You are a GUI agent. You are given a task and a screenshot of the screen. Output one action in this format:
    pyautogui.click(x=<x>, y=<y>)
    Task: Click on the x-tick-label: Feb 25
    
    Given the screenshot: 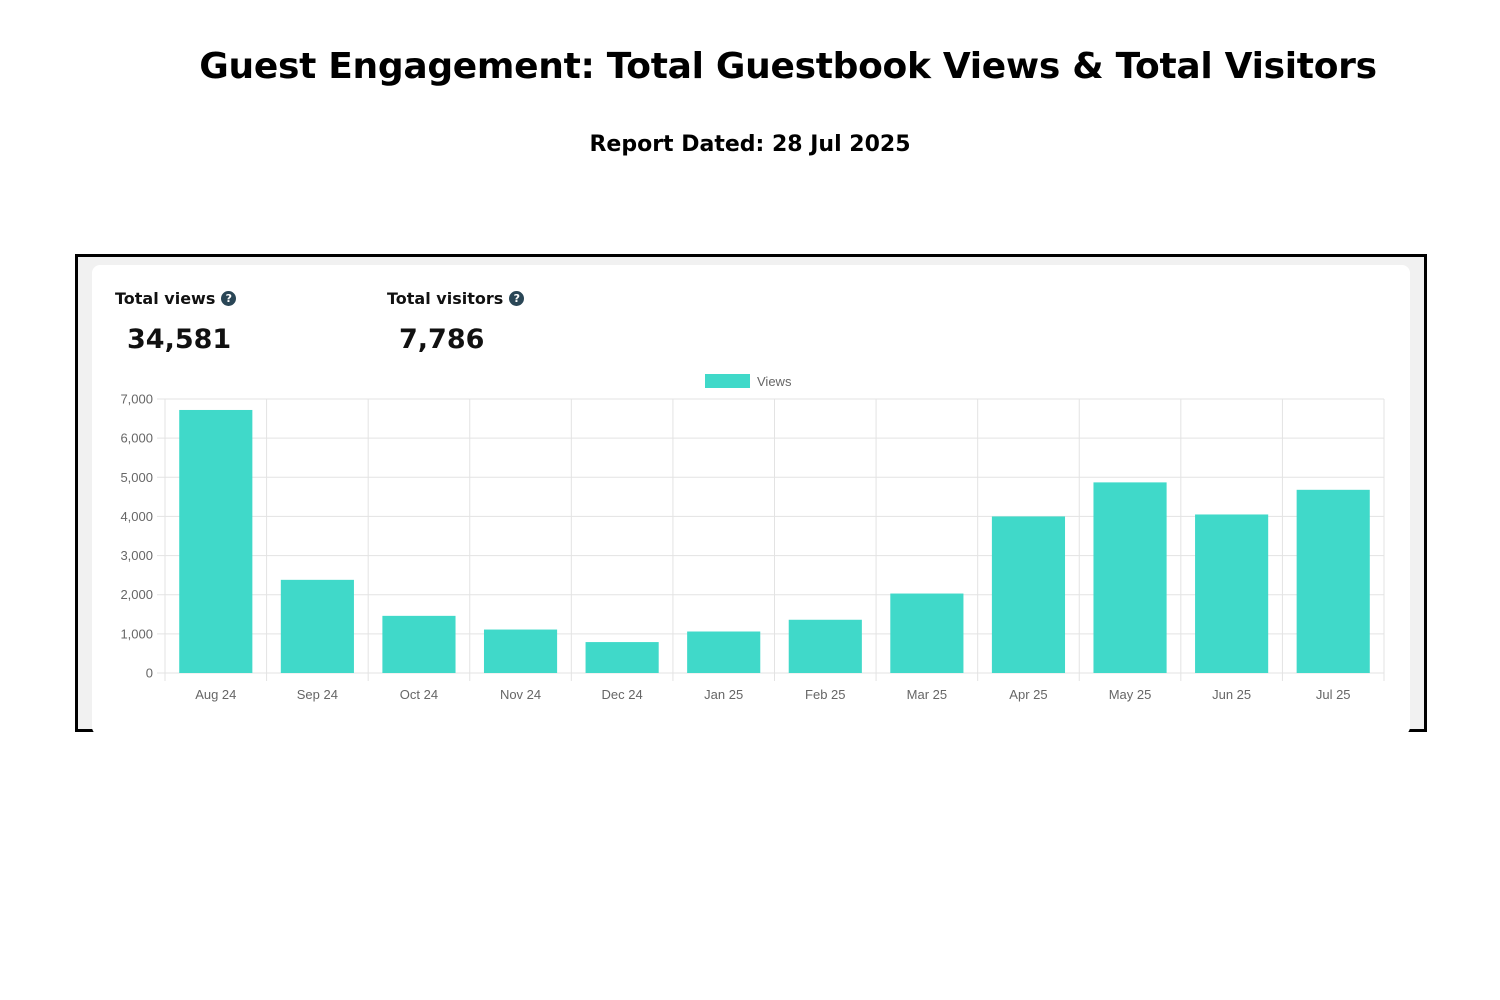 What is the action you would take?
    pyautogui.click(x=825, y=694)
    